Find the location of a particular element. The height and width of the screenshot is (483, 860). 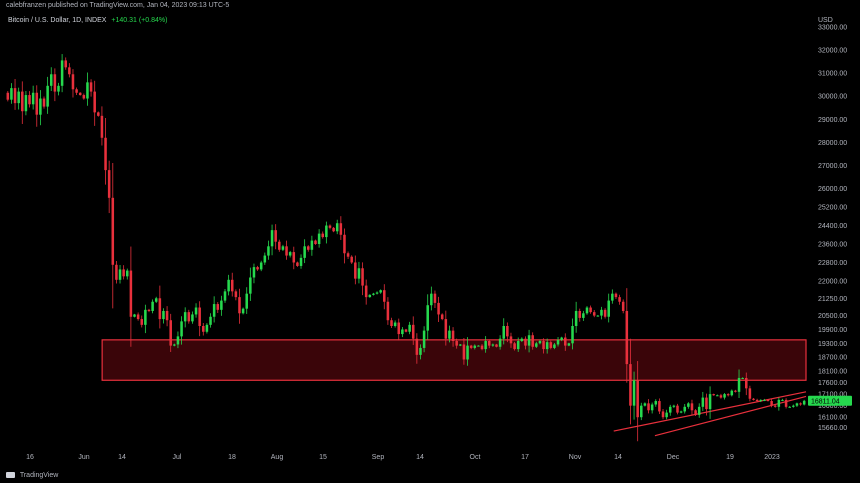

last-price-tag: 16811.04 is located at coordinates (830, 400).